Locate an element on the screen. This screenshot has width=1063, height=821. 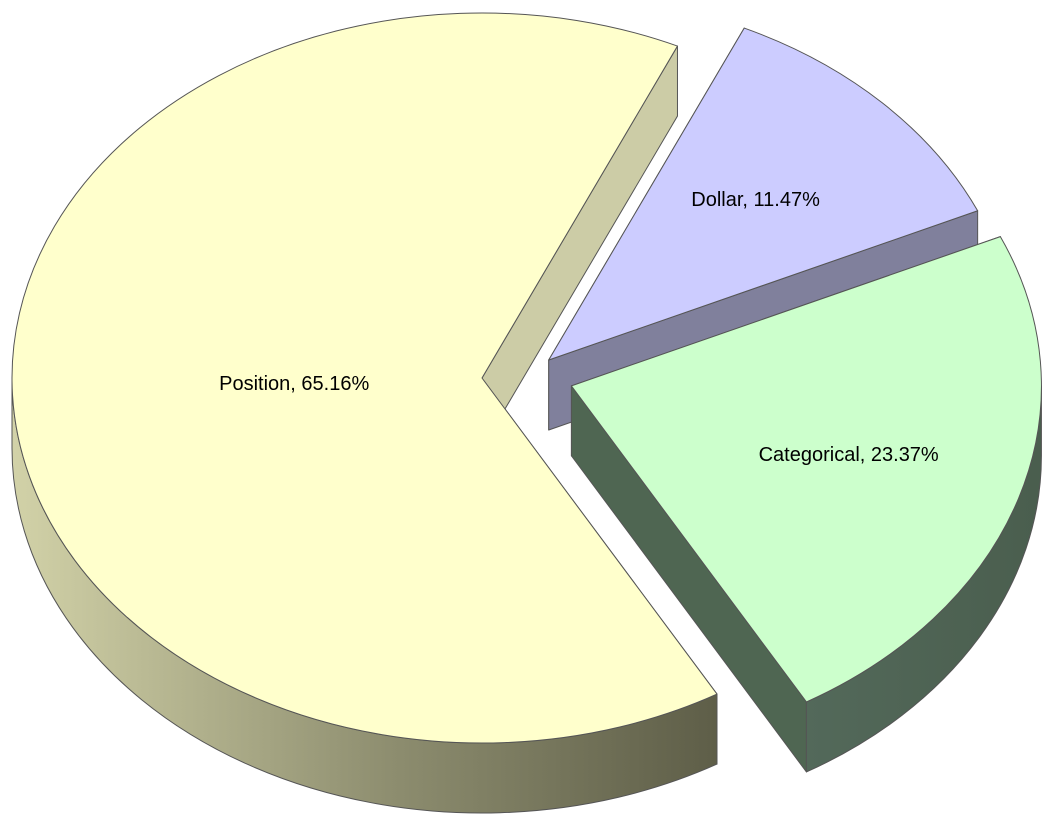
data-label: Dollar, 11.47% is located at coordinates (755, 200).